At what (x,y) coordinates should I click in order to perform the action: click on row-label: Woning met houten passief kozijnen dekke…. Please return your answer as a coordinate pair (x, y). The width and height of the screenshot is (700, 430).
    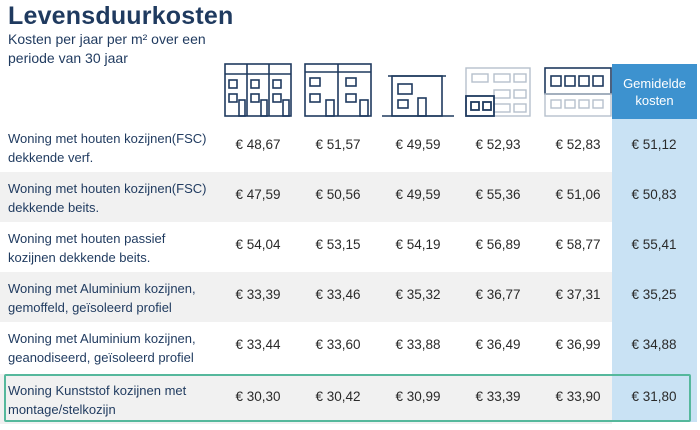
    Looking at the image, I should click on (87, 248).